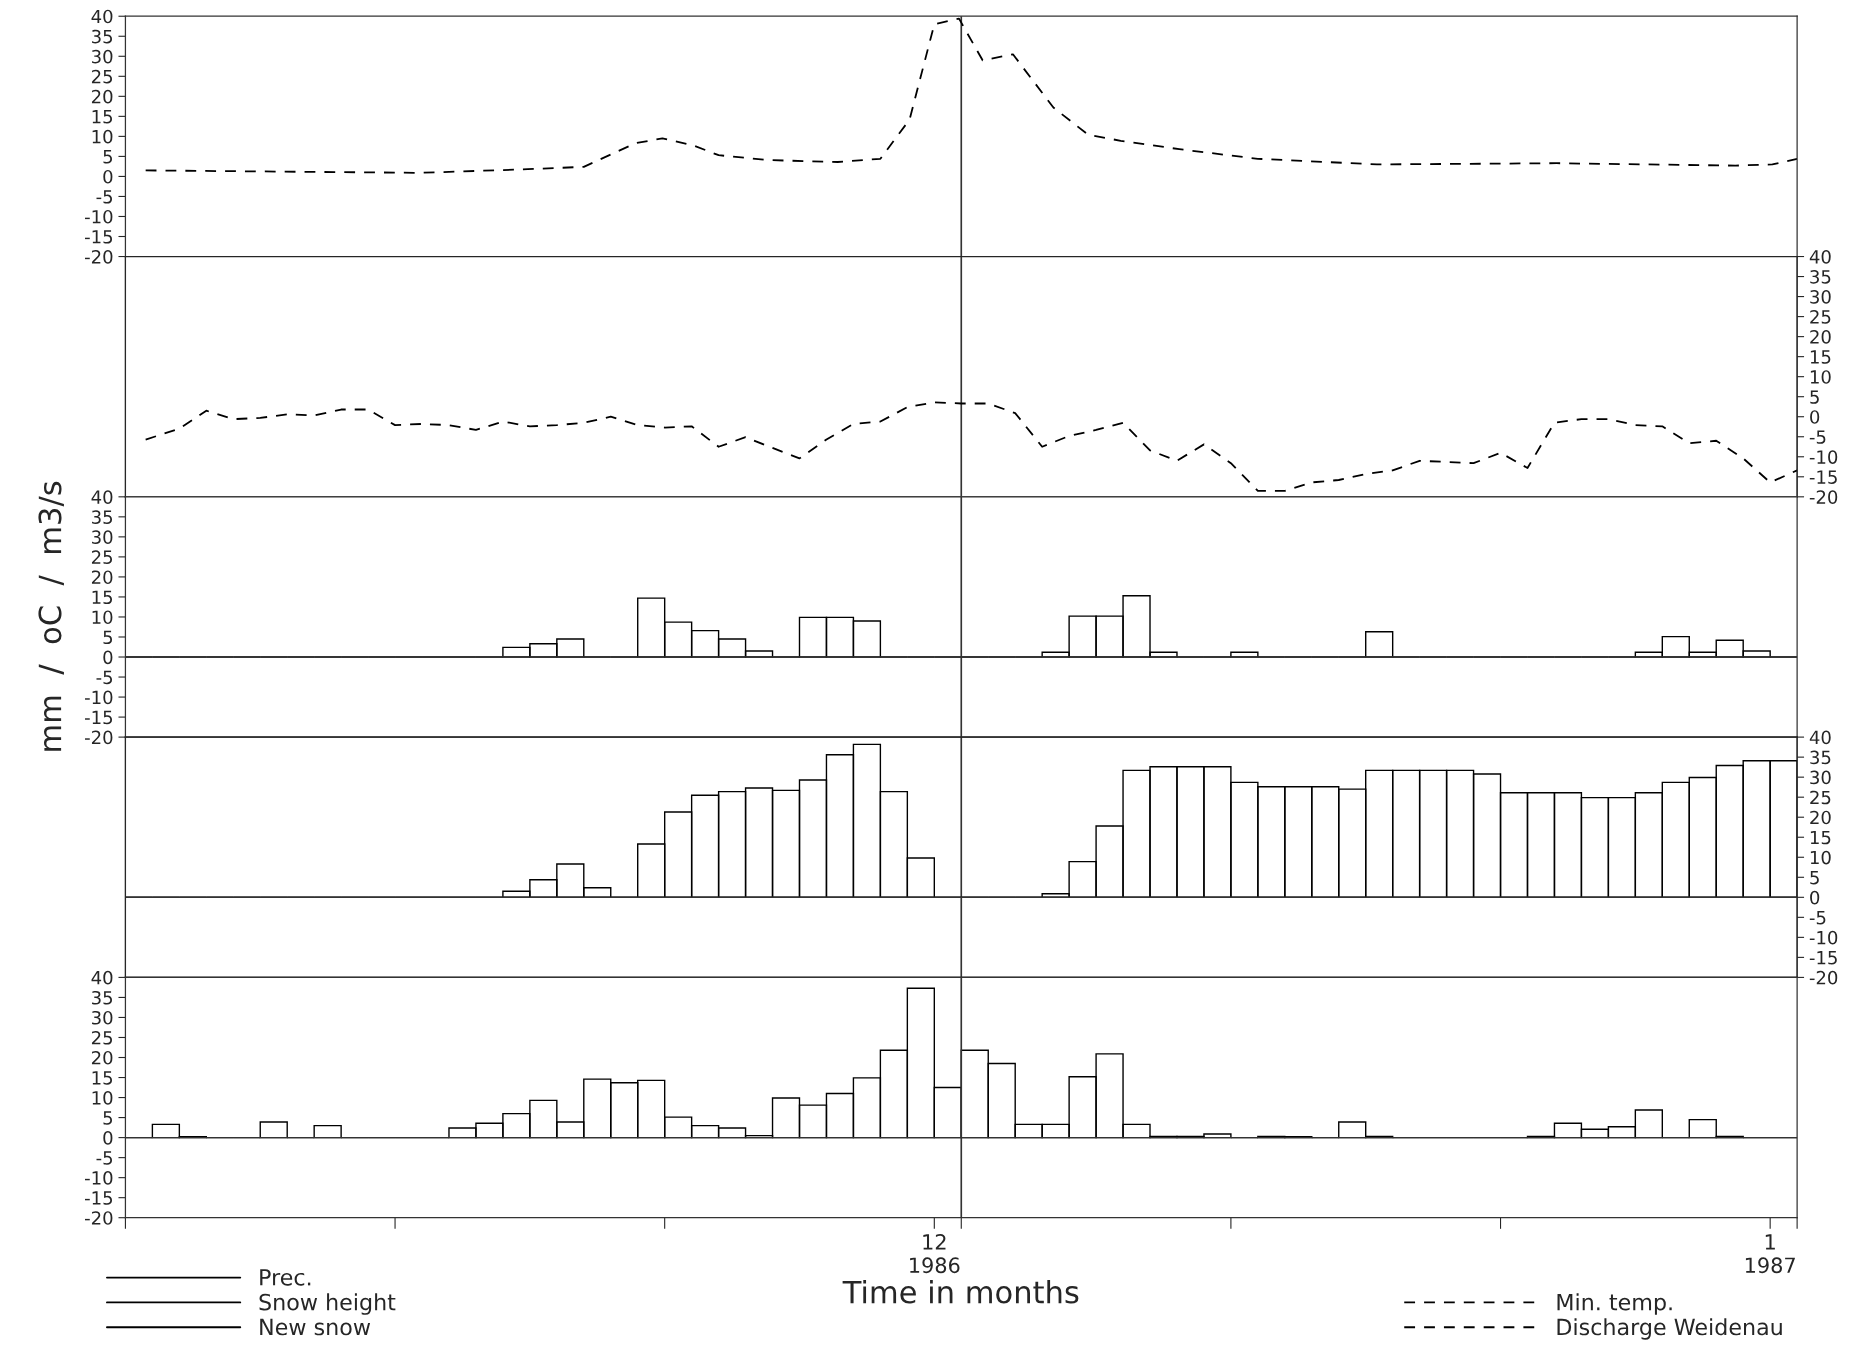  What do you see at coordinates (935, 1254) in the screenshot?
I see `x-tick-label: 12 1986` at bounding box center [935, 1254].